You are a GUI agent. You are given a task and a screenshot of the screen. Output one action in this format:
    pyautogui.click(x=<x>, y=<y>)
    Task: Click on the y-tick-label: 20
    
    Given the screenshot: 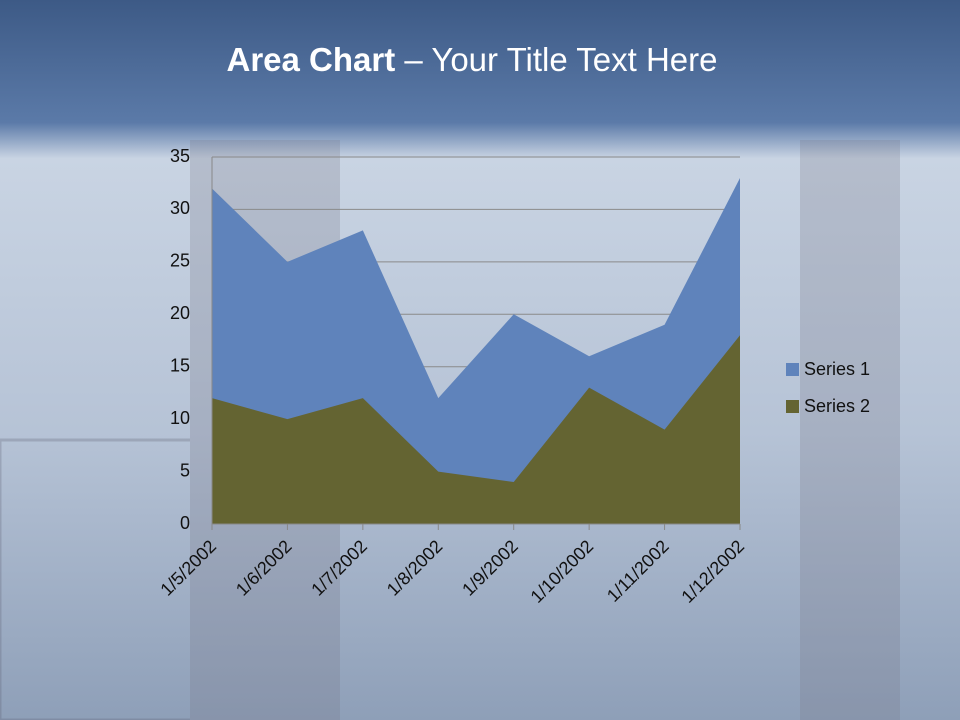 What is the action you would take?
    pyautogui.click(x=180, y=313)
    